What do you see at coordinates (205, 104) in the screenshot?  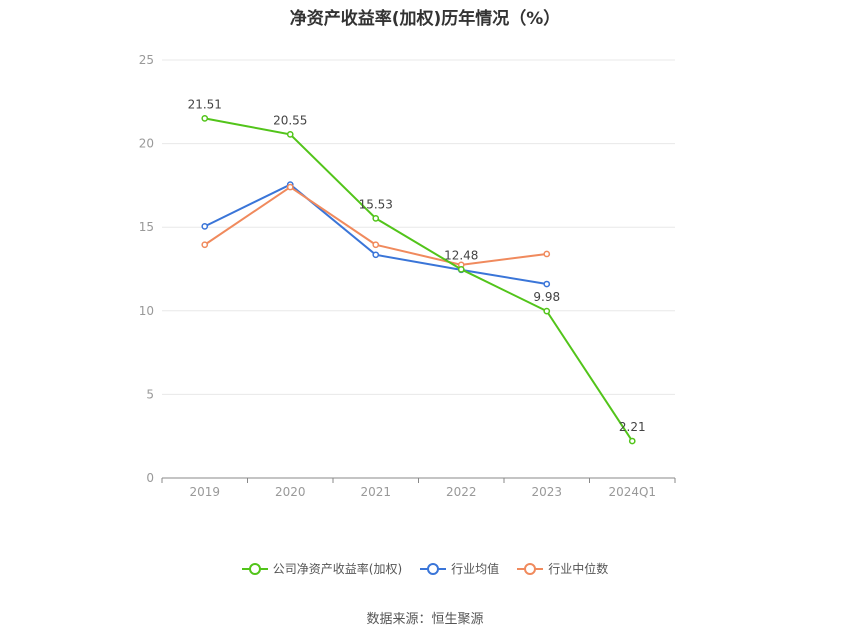 I see `data-label: 21.51` at bounding box center [205, 104].